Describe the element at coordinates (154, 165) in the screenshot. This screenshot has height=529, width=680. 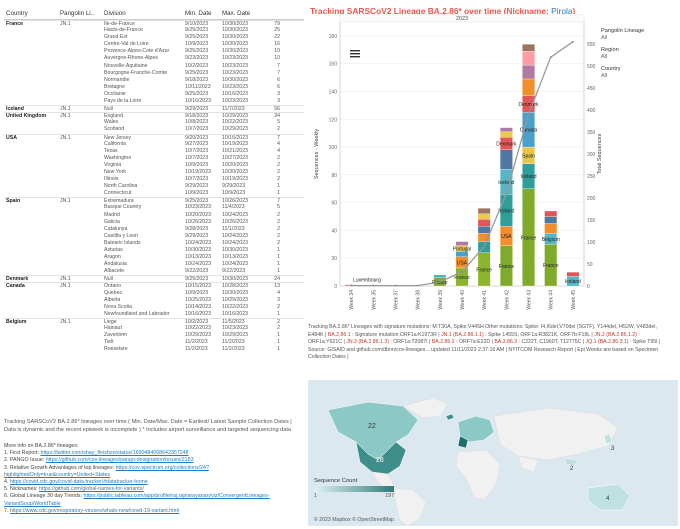
I see `table-row: Virginia 10/9/2023 10/20/2023 2` at that location.